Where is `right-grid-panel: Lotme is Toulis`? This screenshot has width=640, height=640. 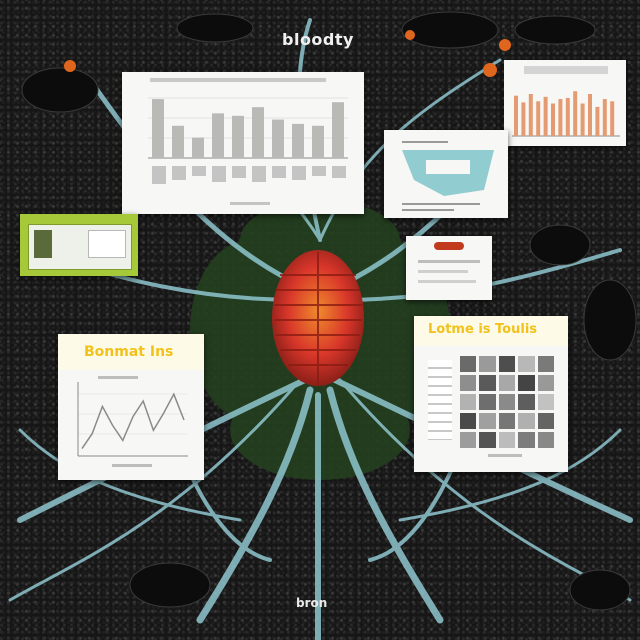 right-grid-panel: Lotme is Toulis is located at coordinates (491, 394).